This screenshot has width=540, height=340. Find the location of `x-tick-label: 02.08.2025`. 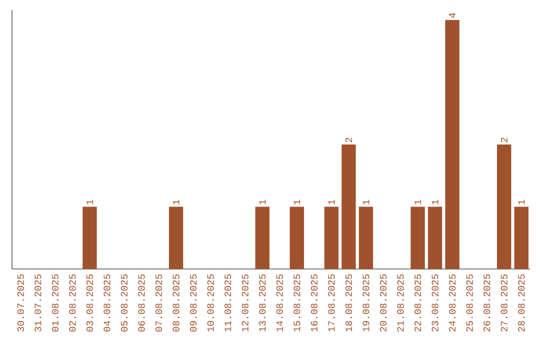

x-tick-label: 02.08.2025 is located at coordinates (72, 303).